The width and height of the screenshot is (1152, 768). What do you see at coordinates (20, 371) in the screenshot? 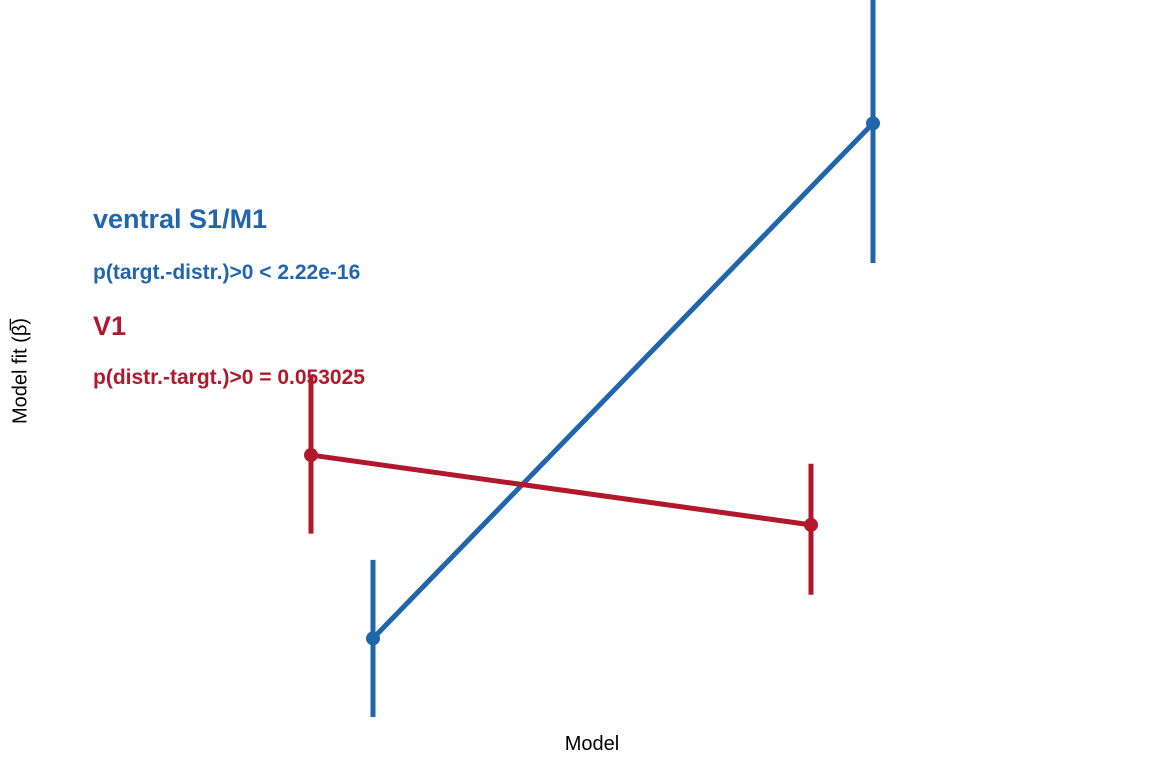
I see `y-axis-label: Model fit (β̅)` at bounding box center [20, 371].